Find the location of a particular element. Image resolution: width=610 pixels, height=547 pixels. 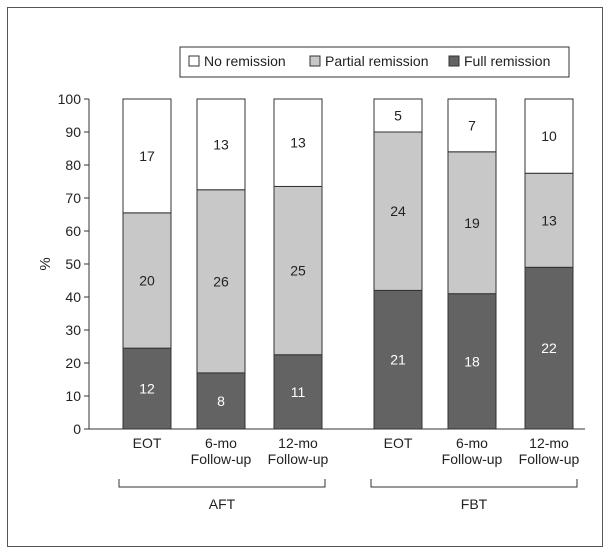

y-tick-label: 20 is located at coordinates (73, 363).